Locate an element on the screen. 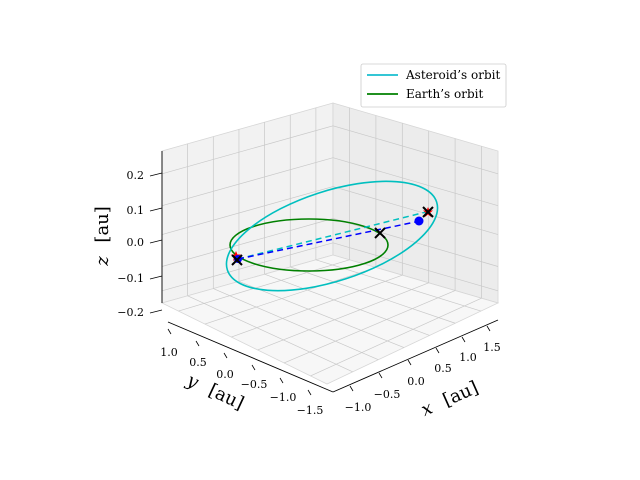  y-tick-label: 1.0 is located at coordinates (169, 352).